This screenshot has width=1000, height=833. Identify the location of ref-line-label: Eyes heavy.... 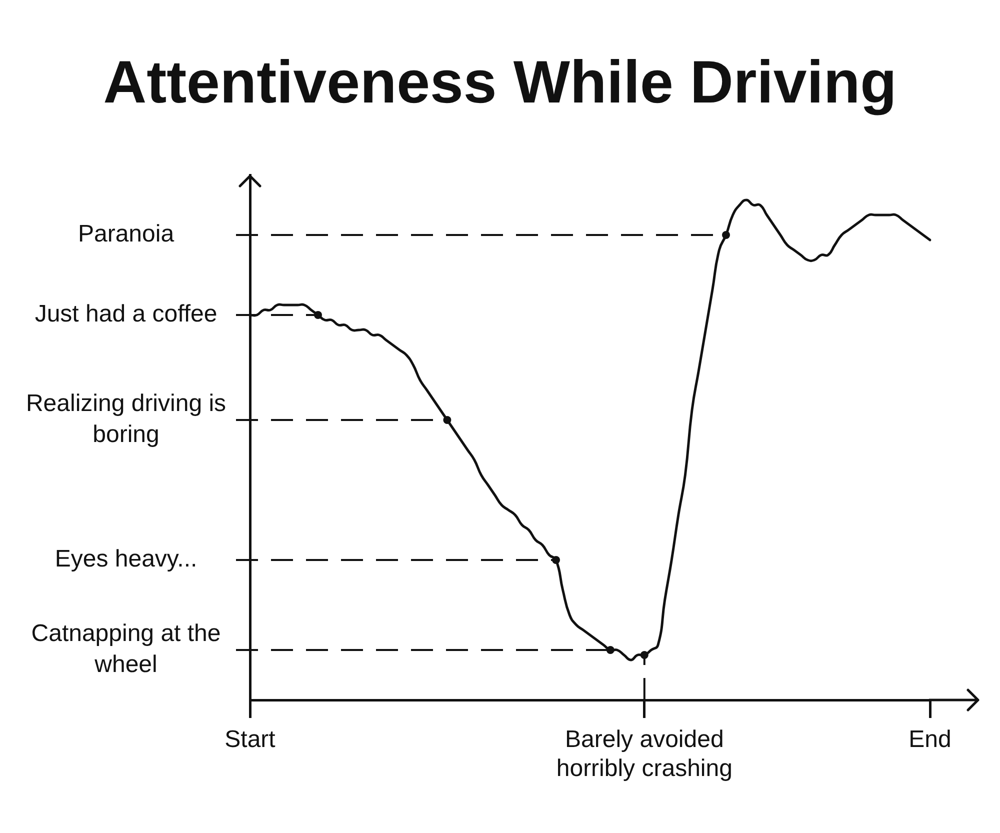
(126, 559).